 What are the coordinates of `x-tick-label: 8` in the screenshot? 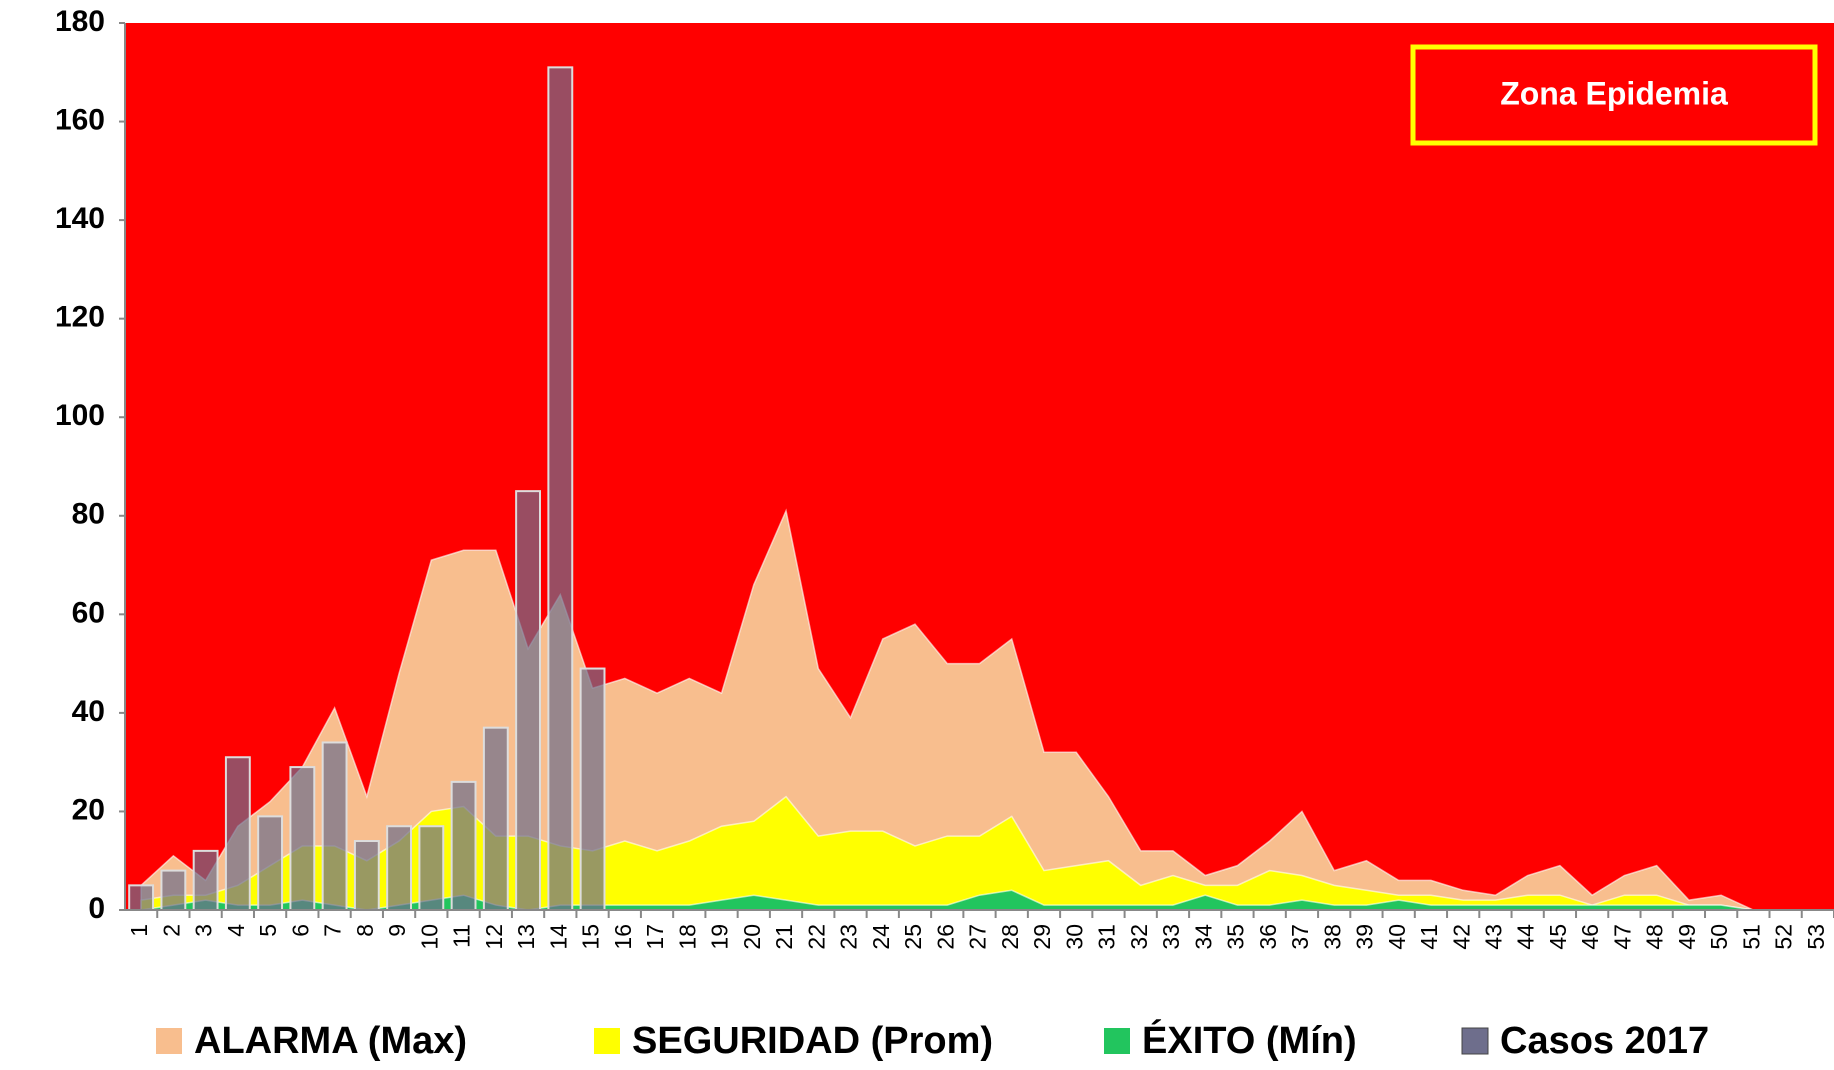 It's located at (365, 930).